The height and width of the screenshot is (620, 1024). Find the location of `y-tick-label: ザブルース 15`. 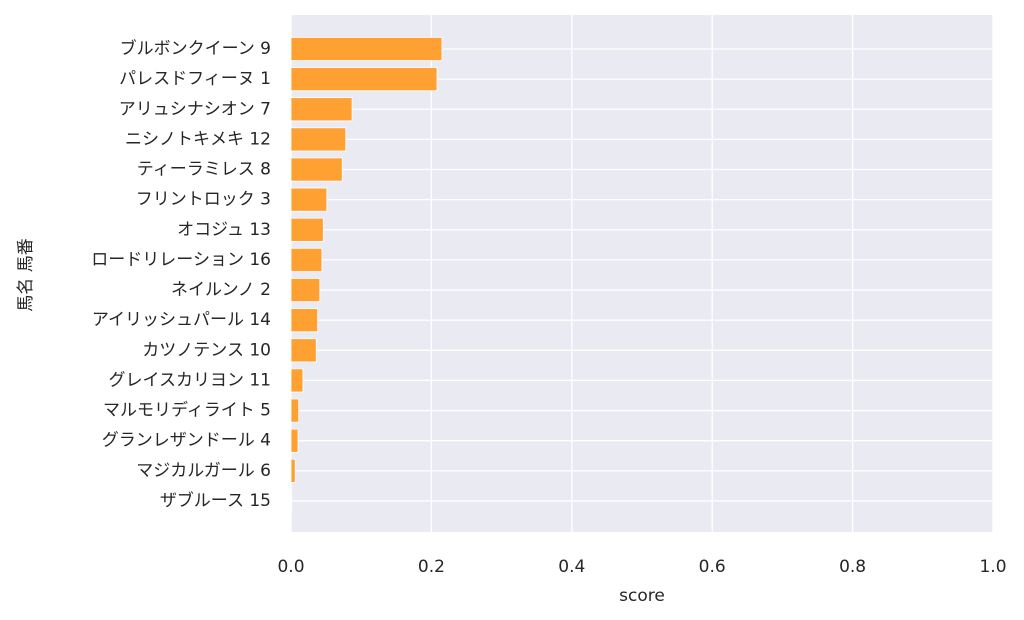

y-tick-label: ザブルース 15 is located at coordinates (215, 500).